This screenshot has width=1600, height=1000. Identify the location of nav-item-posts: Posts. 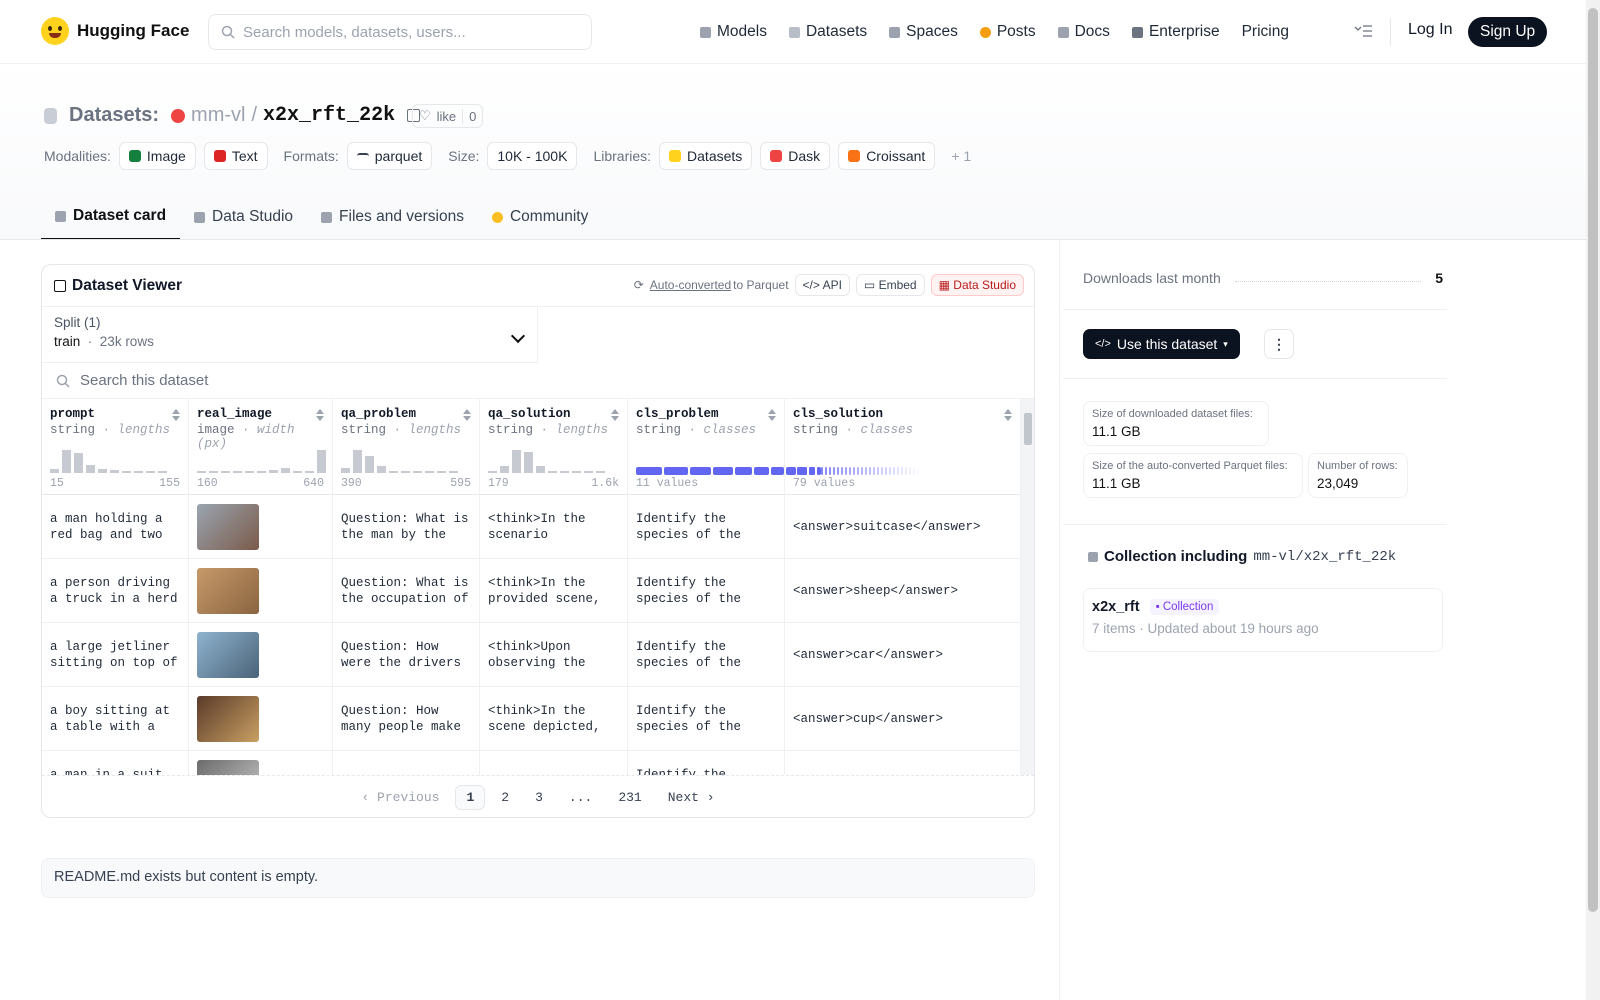
(1007, 32).